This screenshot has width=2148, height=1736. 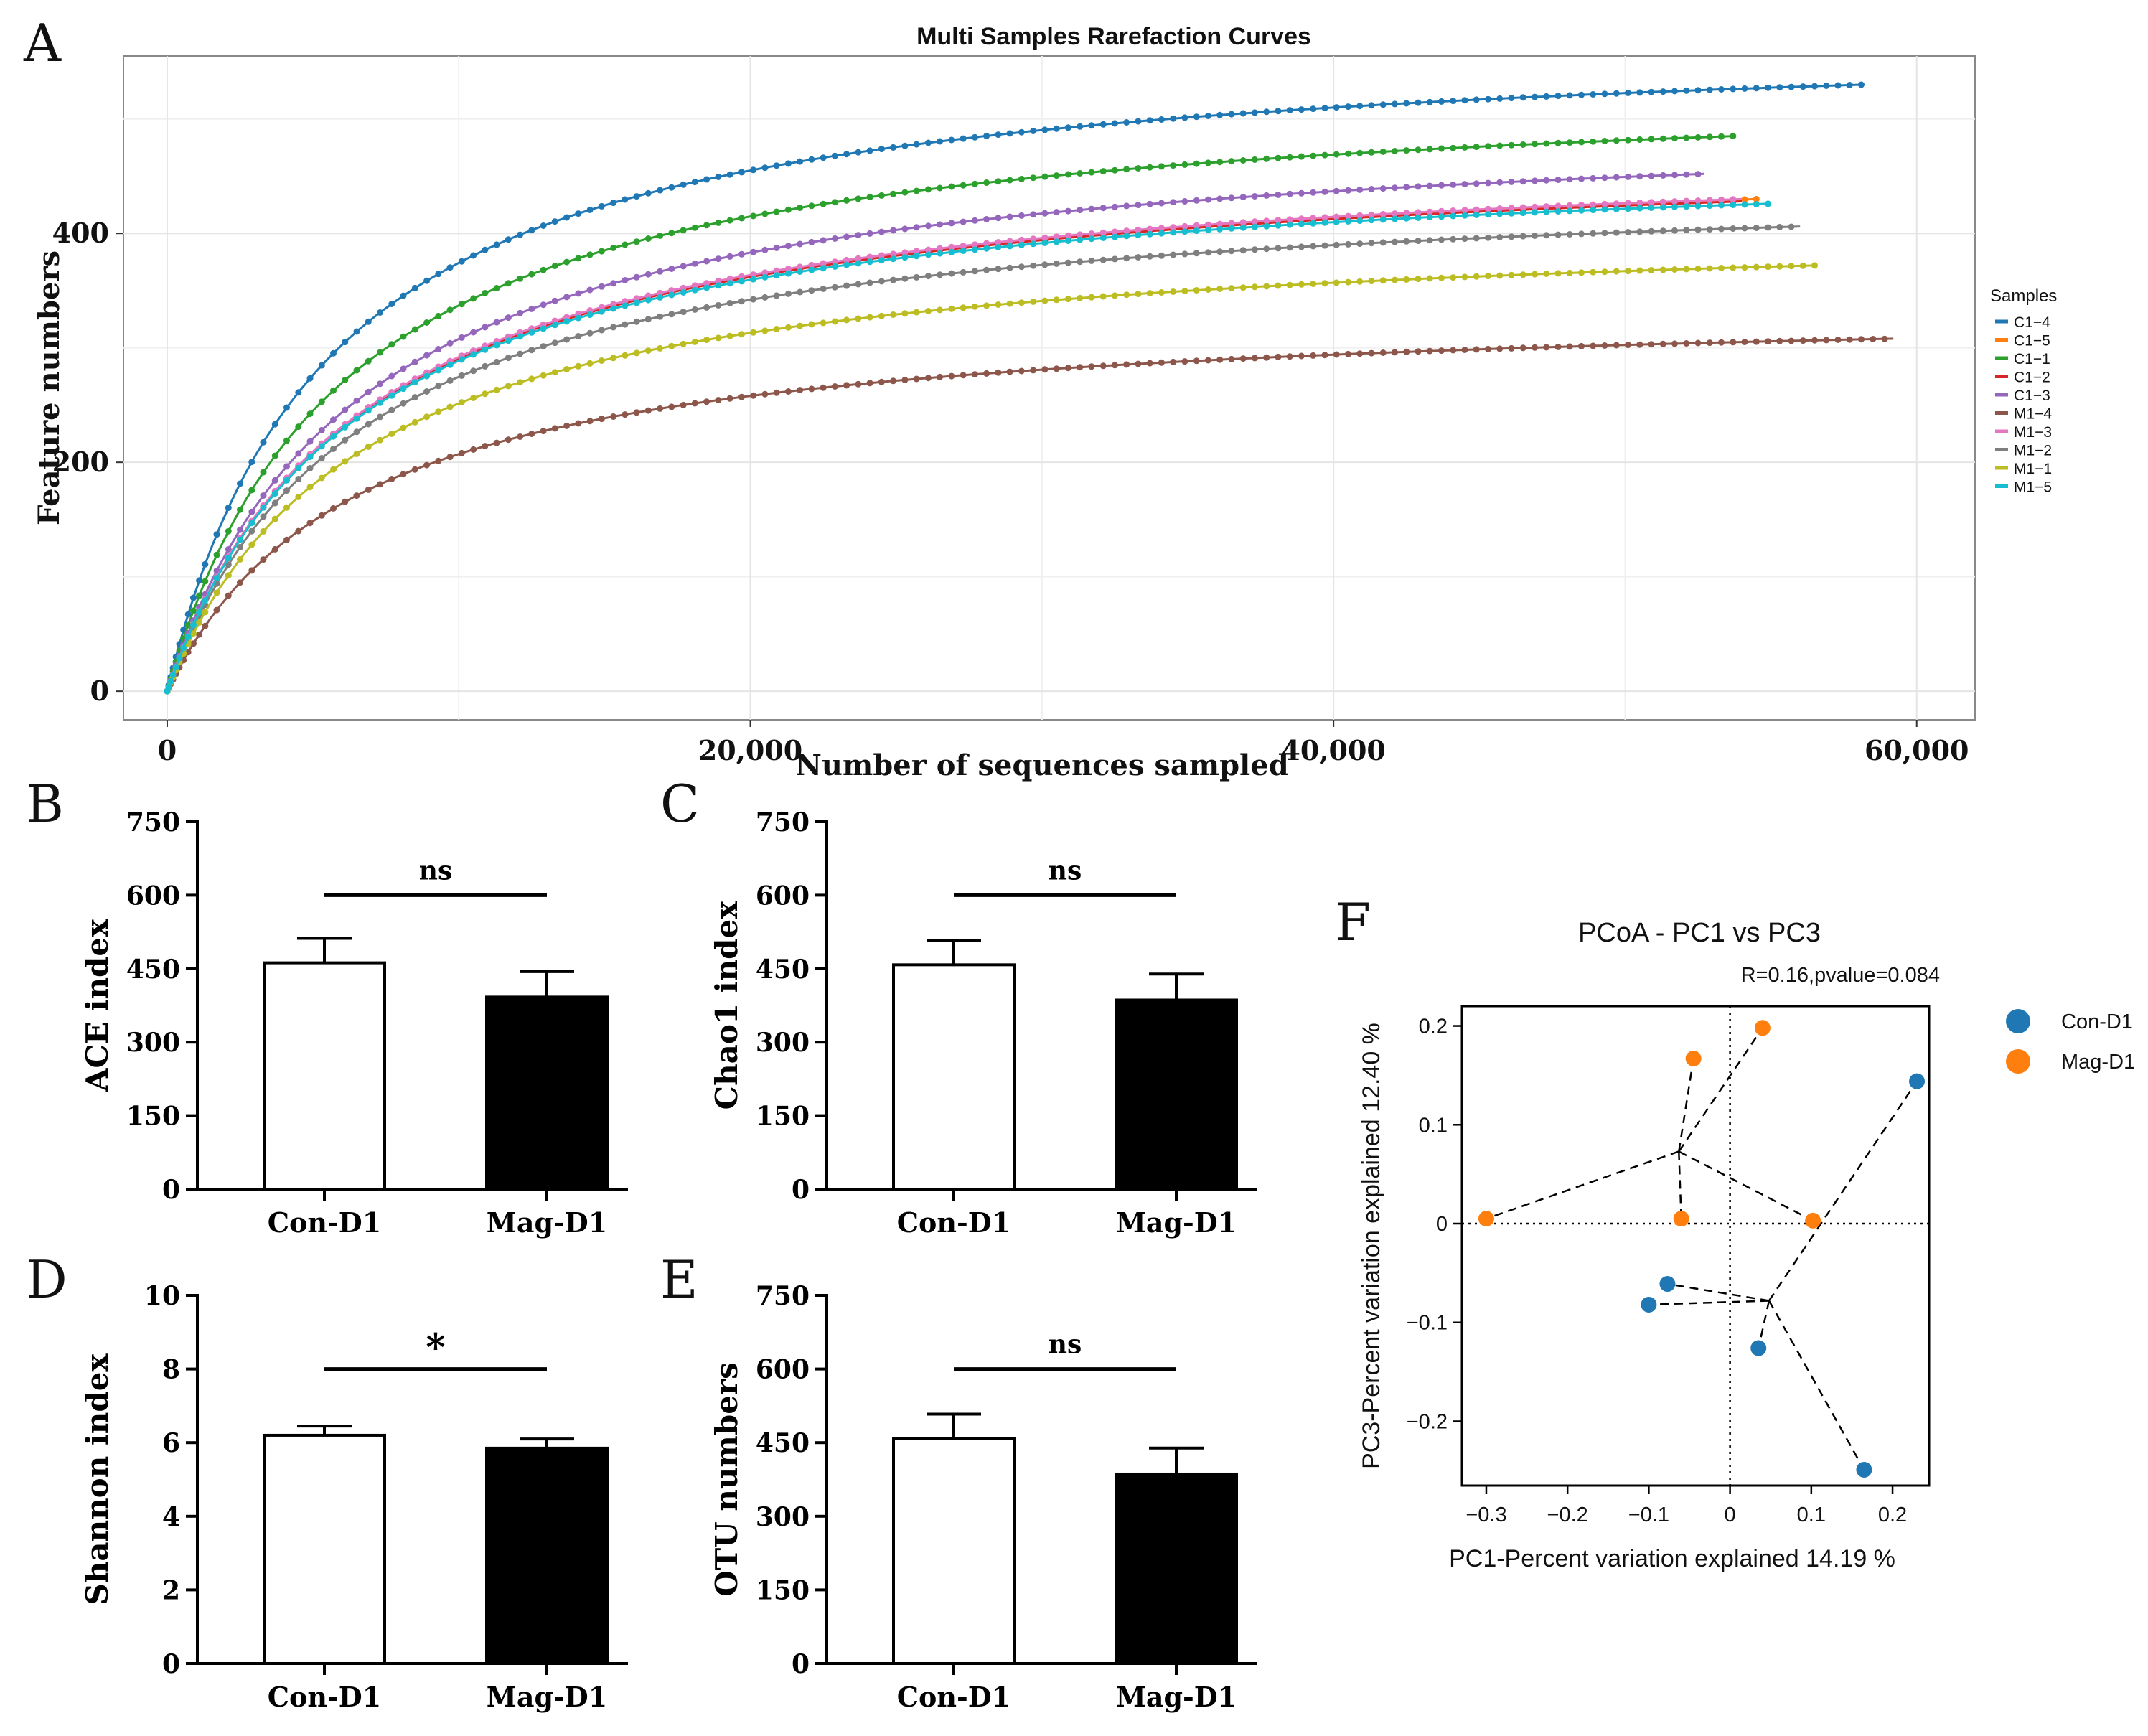 I want to click on y-tick-label: 600, so click(x=153, y=896).